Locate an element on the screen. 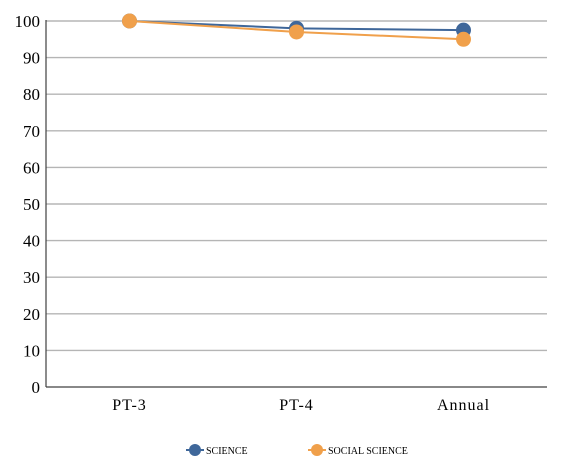  y-tick-label: 70 is located at coordinates (31, 131).